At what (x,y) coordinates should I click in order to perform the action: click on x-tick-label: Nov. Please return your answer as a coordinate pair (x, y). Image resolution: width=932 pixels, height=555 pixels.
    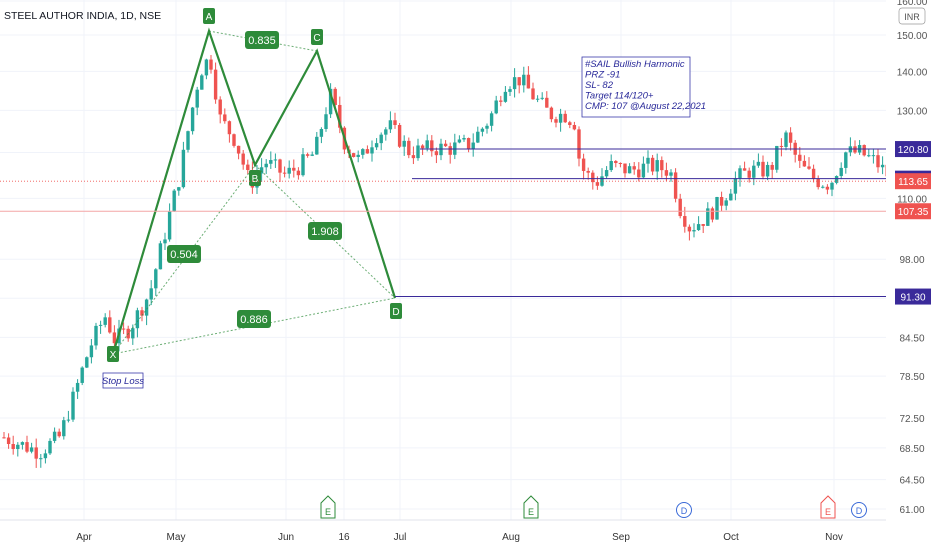
    Looking at the image, I should click on (834, 537).